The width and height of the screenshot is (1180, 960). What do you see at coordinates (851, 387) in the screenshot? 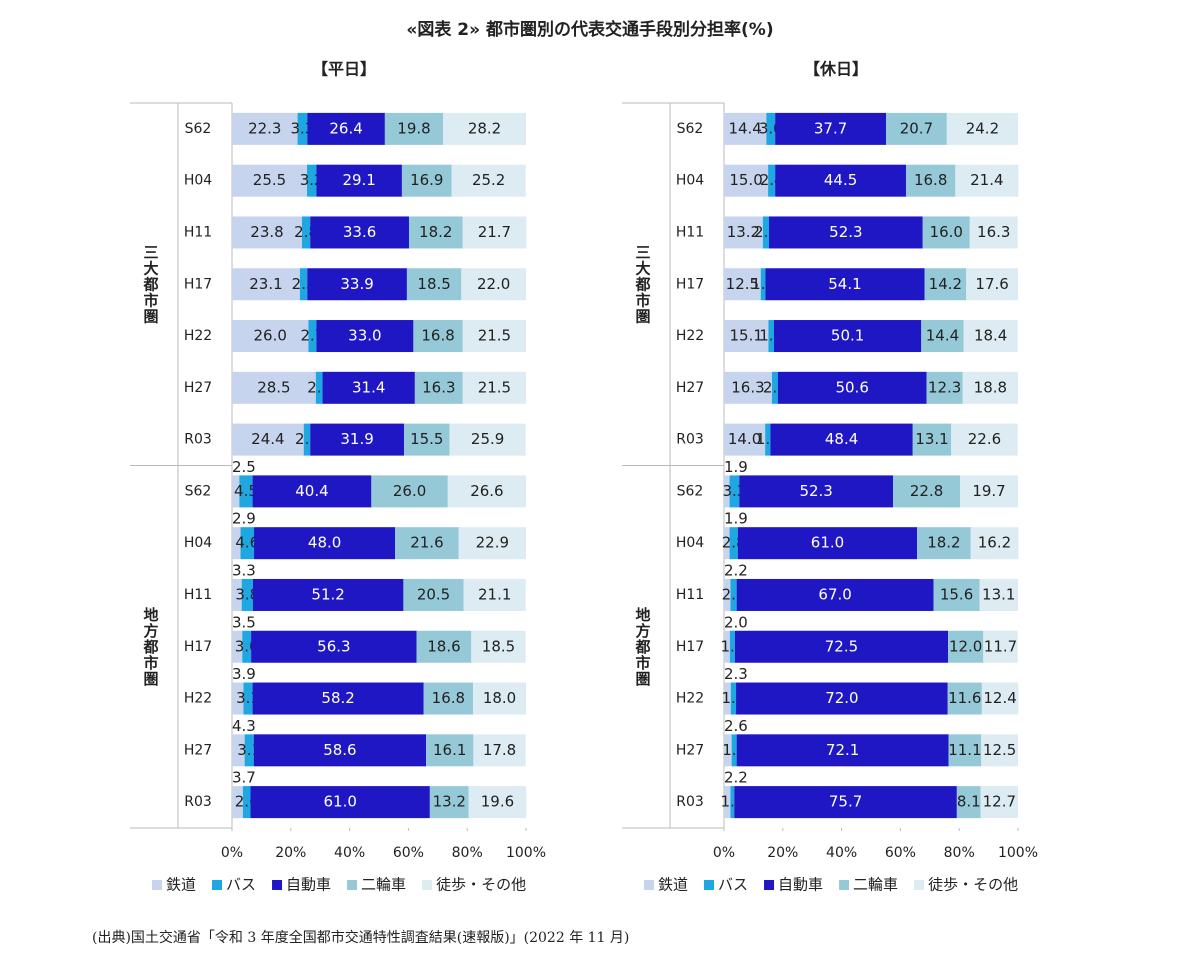
I see `data-label: 50.6` at bounding box center [851, 387].